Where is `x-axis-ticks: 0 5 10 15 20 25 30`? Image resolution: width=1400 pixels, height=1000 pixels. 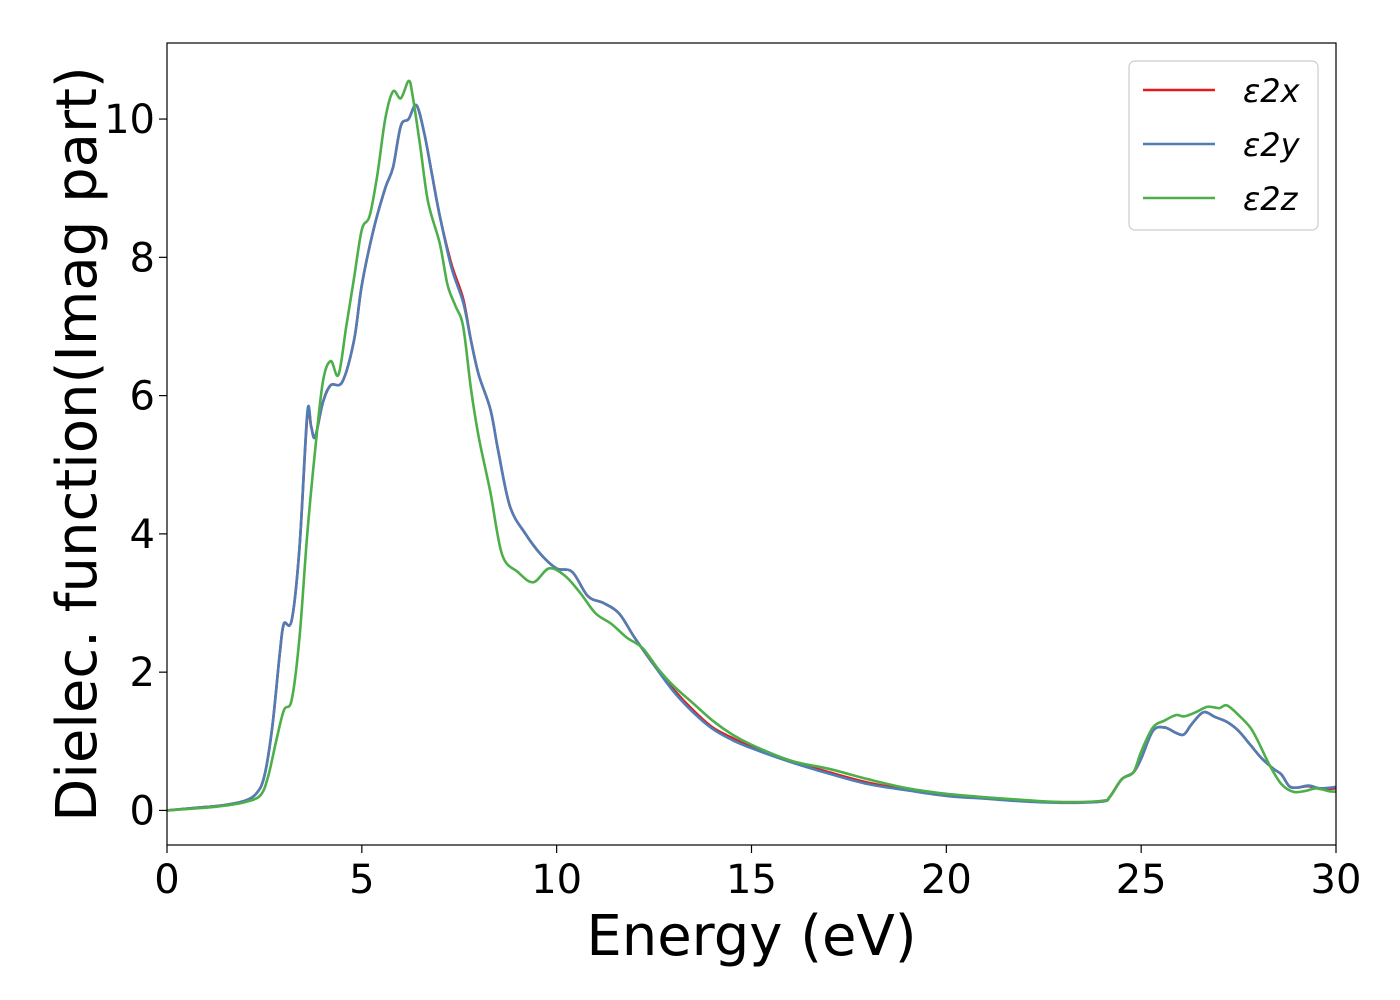 x-axis-ticks: 0 5 10 15 20 25 30 is located at coordinates (757, 874).